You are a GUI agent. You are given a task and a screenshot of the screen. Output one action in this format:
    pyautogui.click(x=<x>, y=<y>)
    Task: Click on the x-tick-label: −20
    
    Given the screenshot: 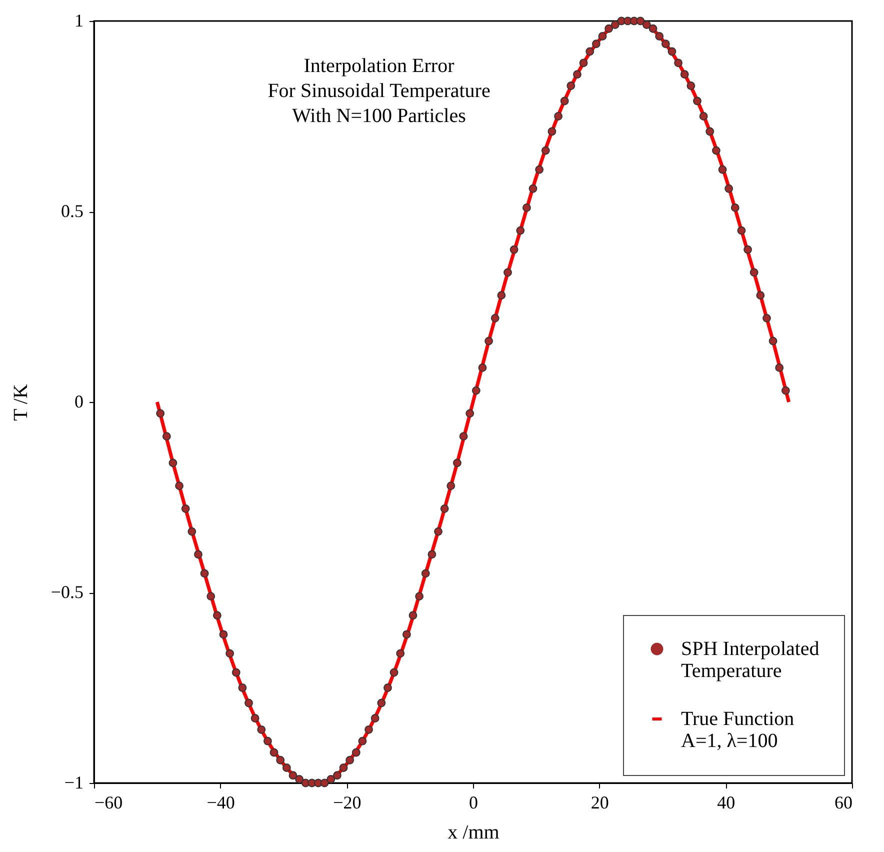 What is the action you would take?
    pyautogui.click(x=347, y=802)
    